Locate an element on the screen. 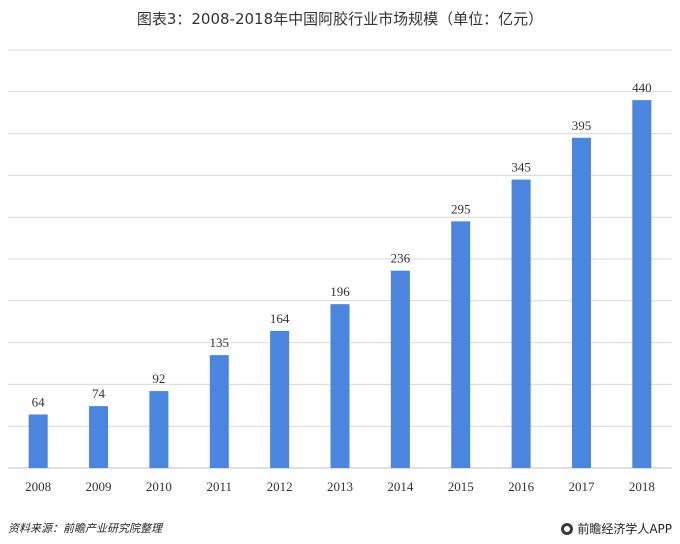 The height and width of the screenshot is (544, 680). bar-2015 is located at coordinates (461, 344).